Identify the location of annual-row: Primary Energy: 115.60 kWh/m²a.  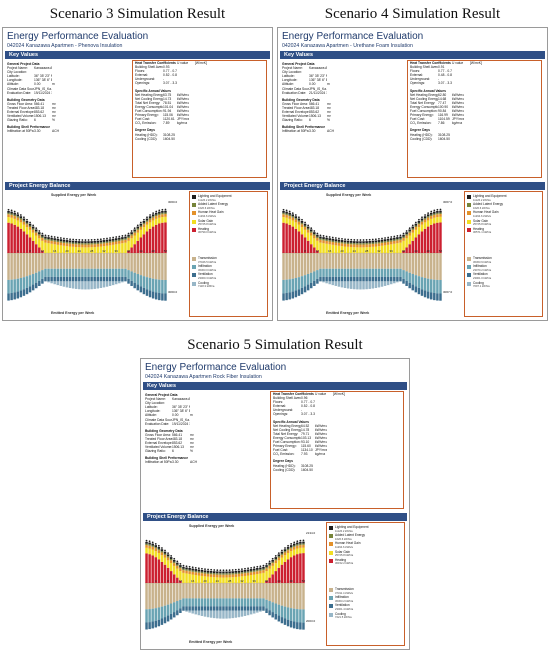
(337, 446).